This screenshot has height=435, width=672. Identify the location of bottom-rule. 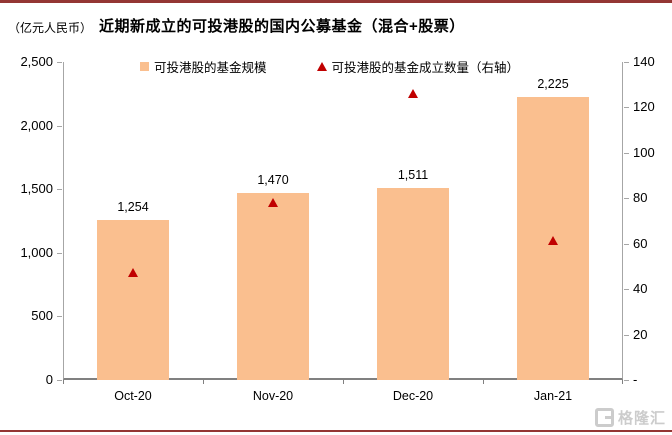
(336, 431).